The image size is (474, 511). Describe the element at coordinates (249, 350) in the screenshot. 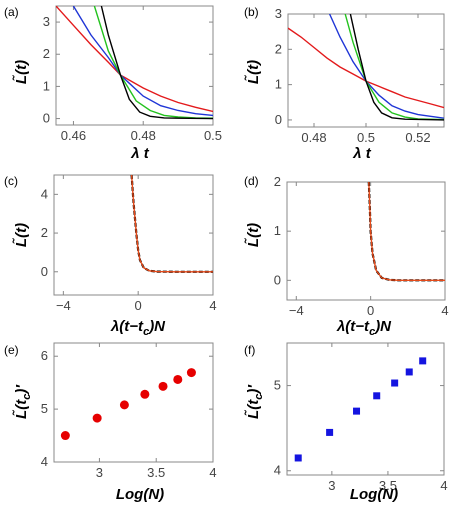

I see `panel-tag: (f)` at that location.